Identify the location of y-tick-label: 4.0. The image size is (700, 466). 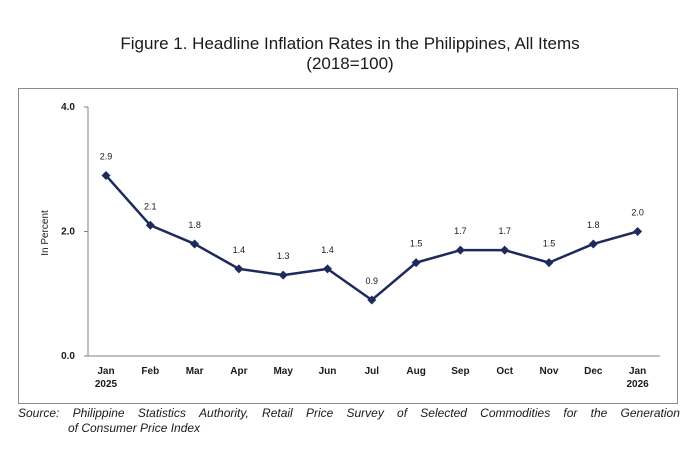
(68, 107).